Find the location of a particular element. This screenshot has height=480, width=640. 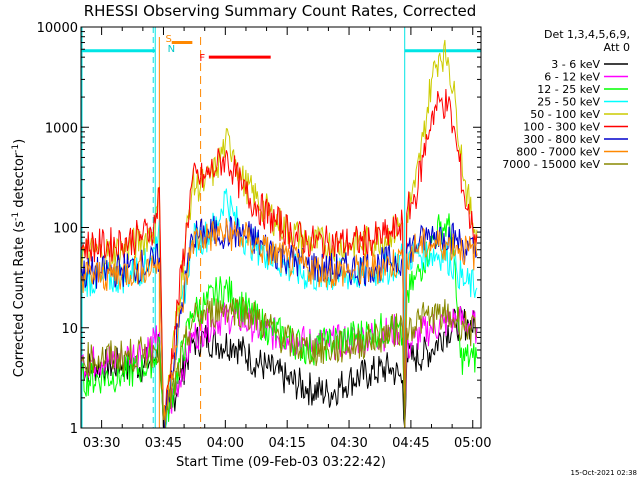

flag-label-n: N is located at coordinates (171, 49).